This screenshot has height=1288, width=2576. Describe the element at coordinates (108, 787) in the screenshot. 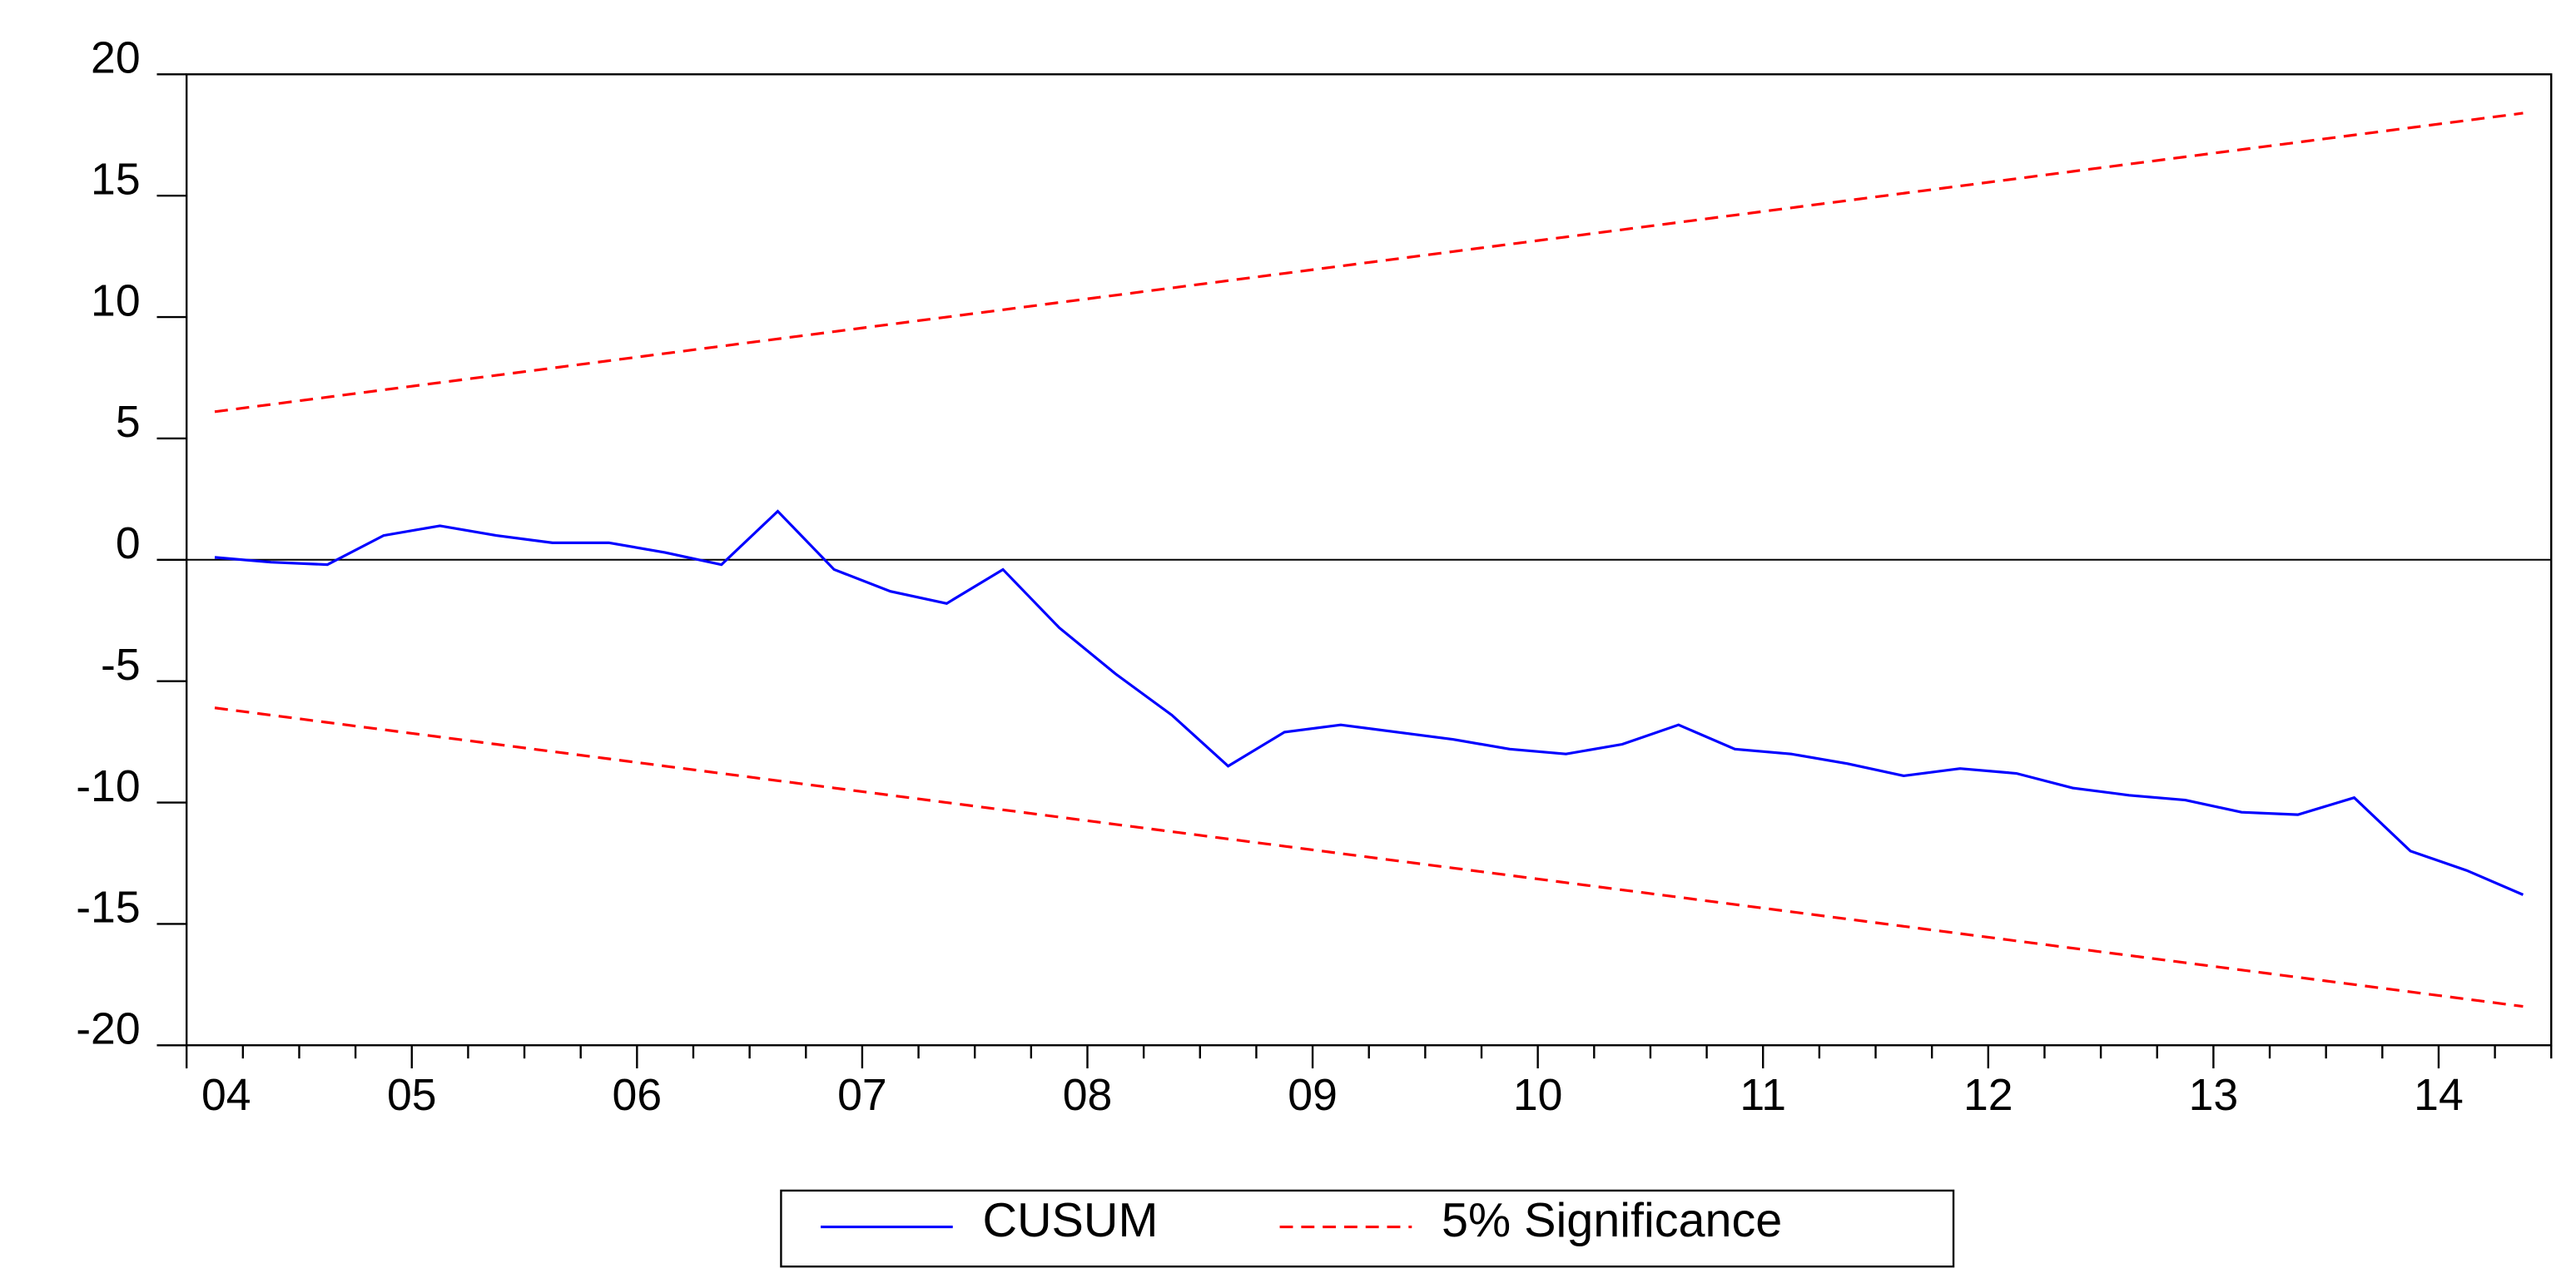

I see `y-tick-label: -10` at that location.